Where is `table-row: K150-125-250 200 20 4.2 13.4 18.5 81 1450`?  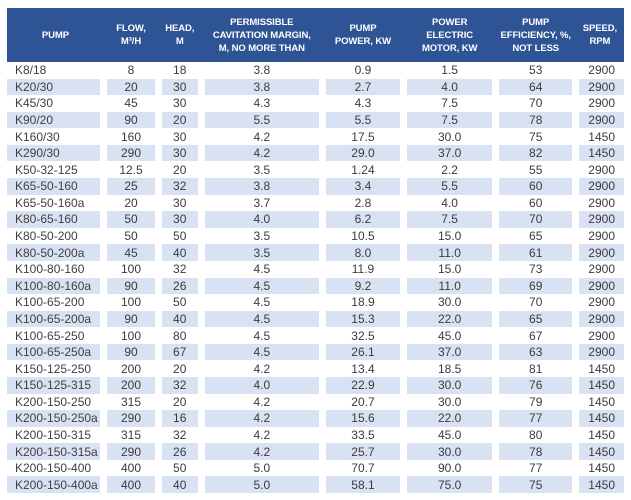
table-row: K150-125-250 200 20 4.2 13.4 18.5 81 1450 is located at coordinates (315, 368).